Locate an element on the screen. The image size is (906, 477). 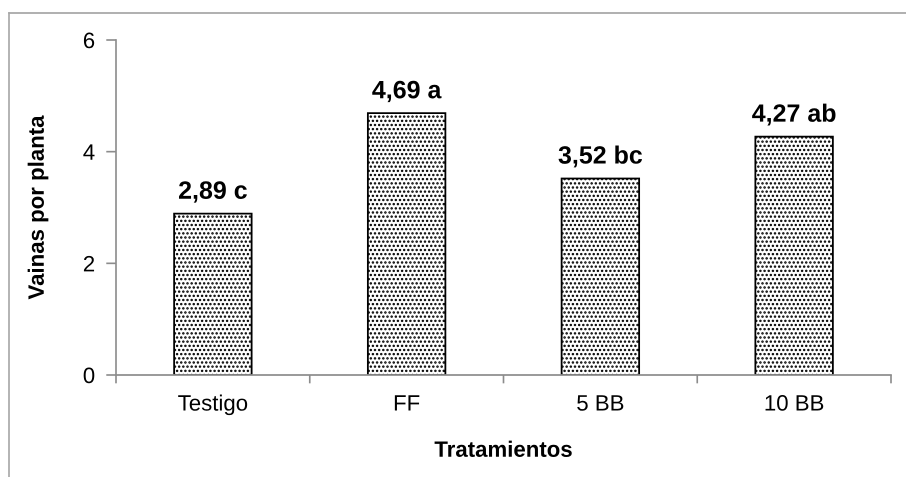
y-tick-label: 6 is located at coordinates (89, 40).